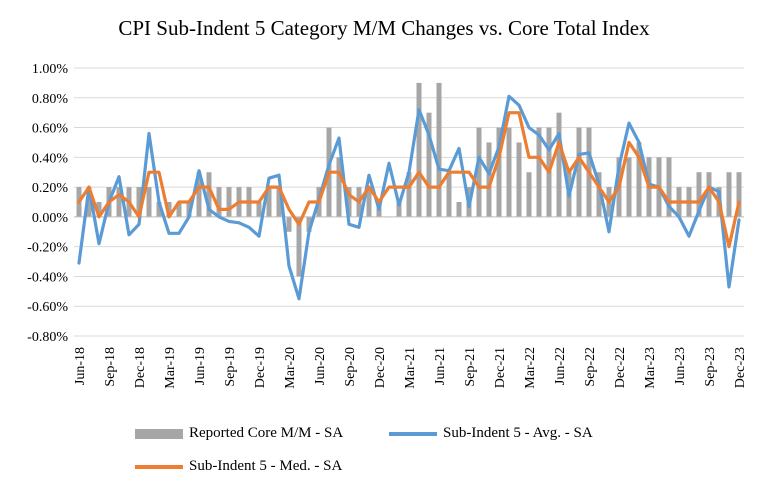  I want to click on y-tick-label: 0.00%, so click(50, 218).